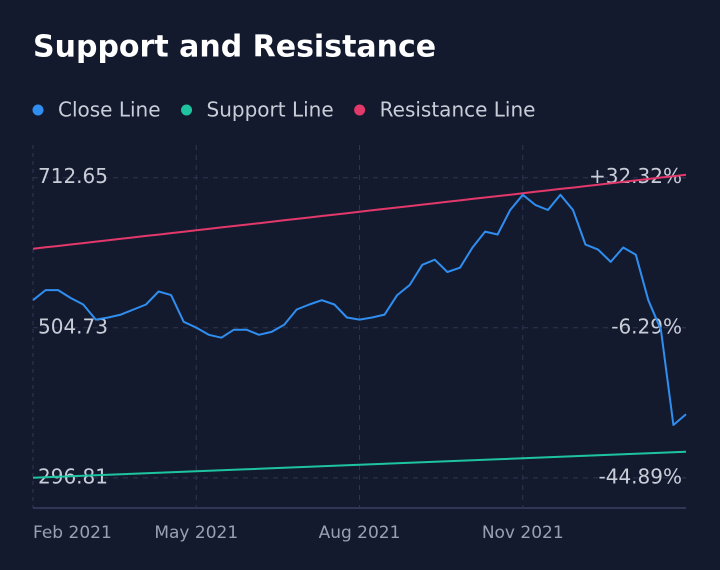  I want to click on y2-tick-label: -6.29%, so click(646, 326).